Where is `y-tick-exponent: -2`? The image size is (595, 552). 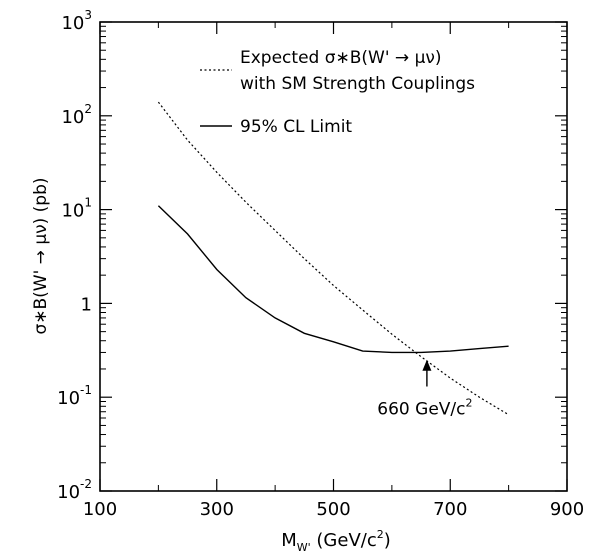
y-tick-exponent: -2 is located at coordinates (86, 484).